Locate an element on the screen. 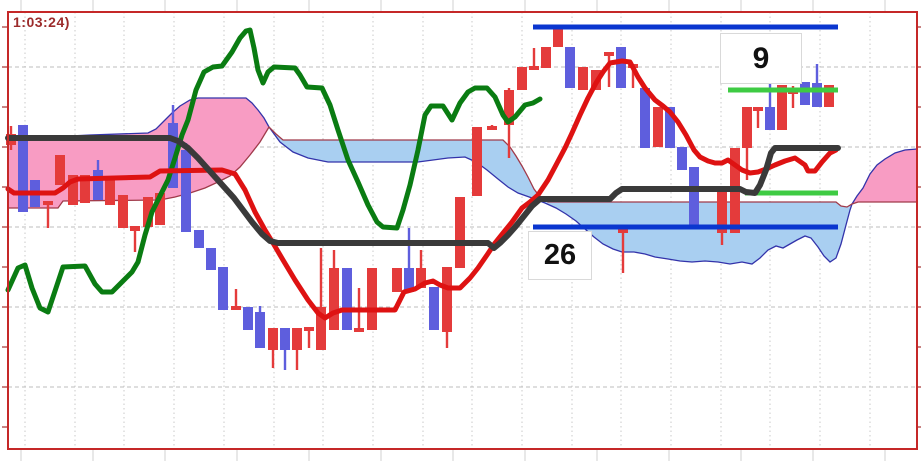 The image size is (923, 461). timestamp-label: 1:03:24) is located at coordinates (41, 22).